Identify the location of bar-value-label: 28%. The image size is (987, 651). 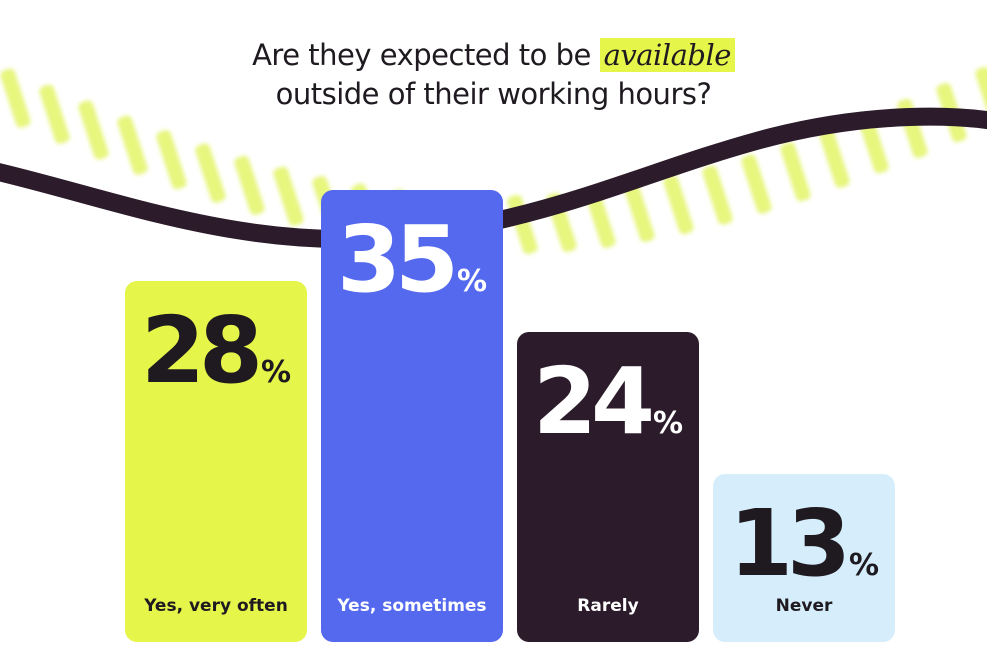
(216, 351).